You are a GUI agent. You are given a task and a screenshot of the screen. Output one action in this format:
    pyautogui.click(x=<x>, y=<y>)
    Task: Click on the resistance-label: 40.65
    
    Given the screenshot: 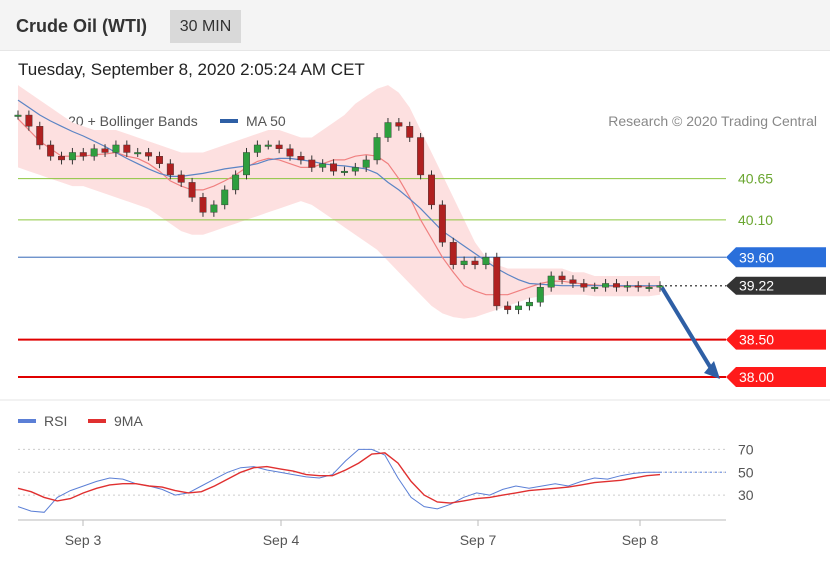 What is the action you would take?
    pyautogui.click(x=755, y=179)
    